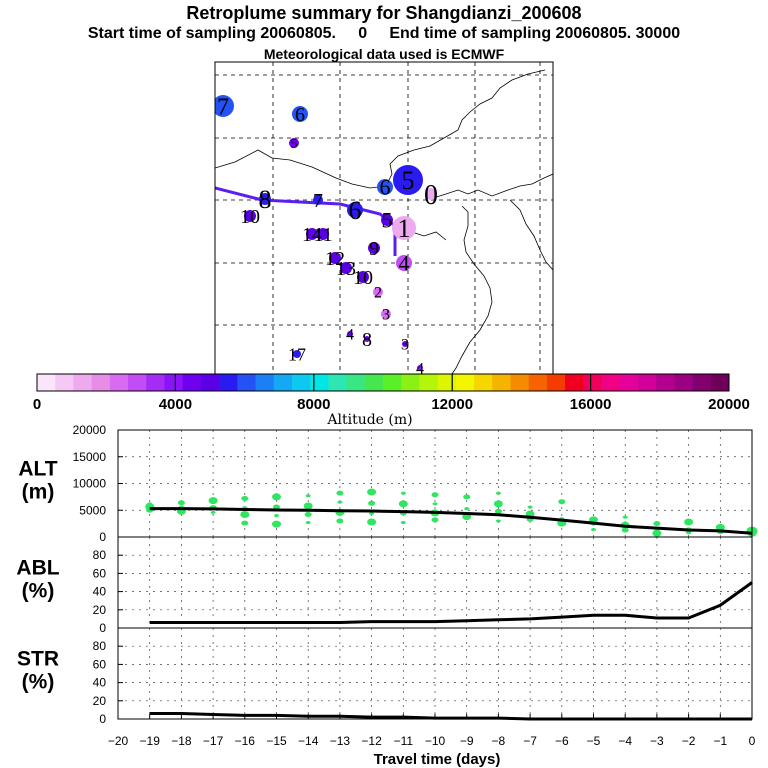  Describe the element at coordinates (38, 659) in the screenshot. I see `y-axis-label: STR` at that location.